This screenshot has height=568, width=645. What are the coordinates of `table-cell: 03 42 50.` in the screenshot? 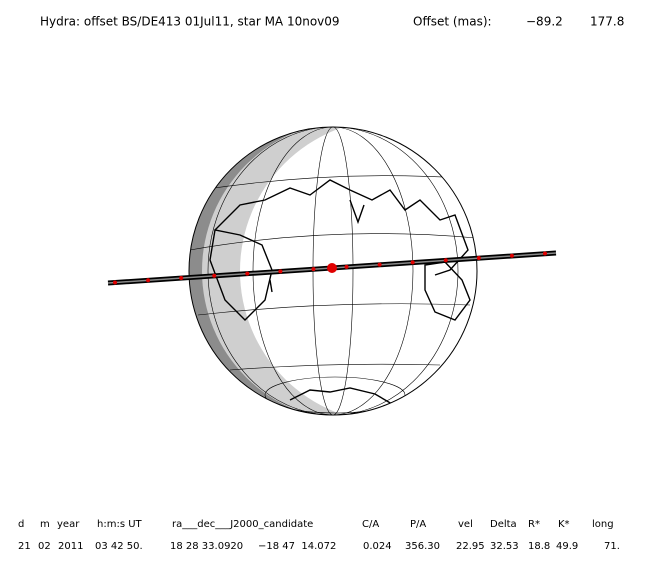 It's located at (119, 546).